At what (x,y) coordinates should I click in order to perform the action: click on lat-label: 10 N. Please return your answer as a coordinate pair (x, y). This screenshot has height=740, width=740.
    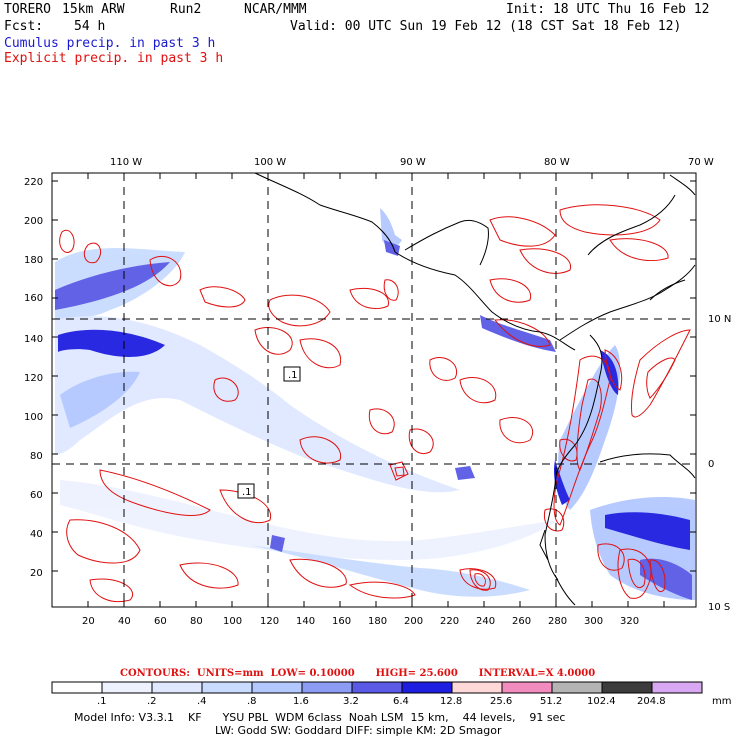
    Looking at the image, I should click on (719, 319).